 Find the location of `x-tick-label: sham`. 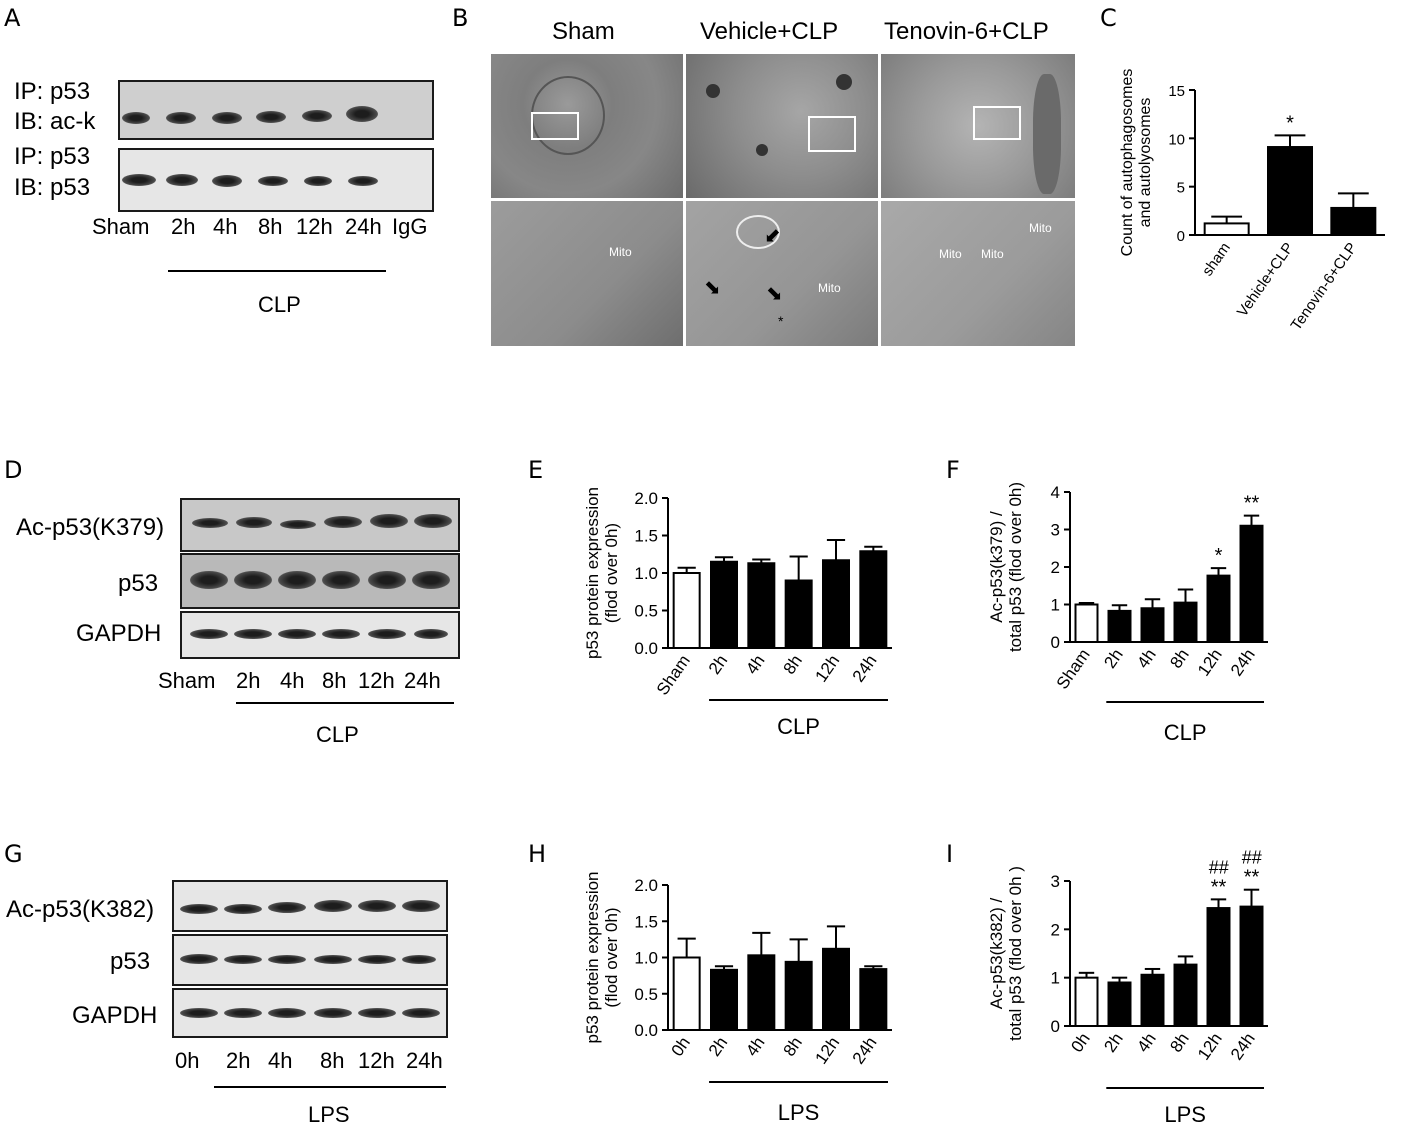

x-tick-label: sham is located at coordinates (1216, 260).